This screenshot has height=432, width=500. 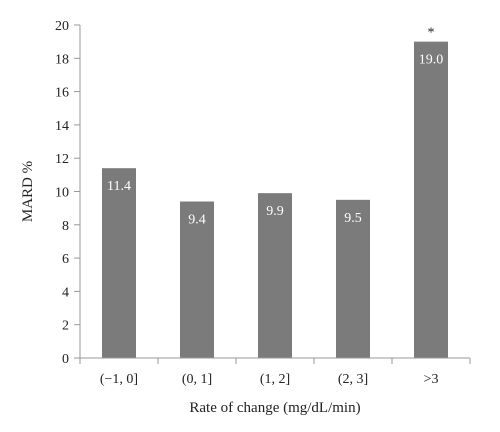 What do you see at coordinates (65, 259) in the screenshot?
I see `y-tick-label: 6` at bounding box center [65, 259].